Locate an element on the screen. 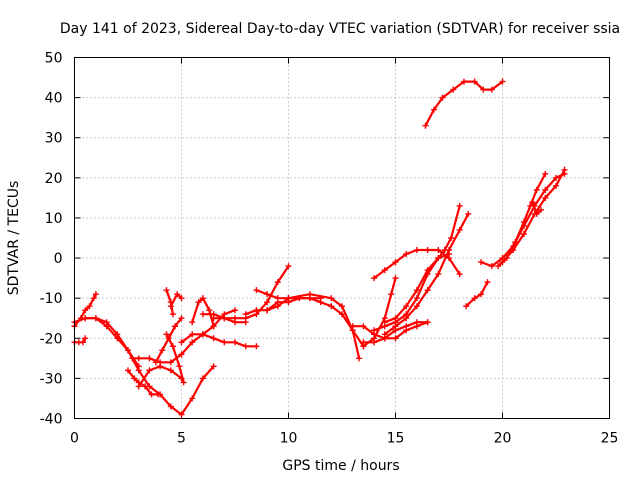 The width and height of the screenshot is (640, 480). y-tick-label: -30 is located at coordinates (51, 379).